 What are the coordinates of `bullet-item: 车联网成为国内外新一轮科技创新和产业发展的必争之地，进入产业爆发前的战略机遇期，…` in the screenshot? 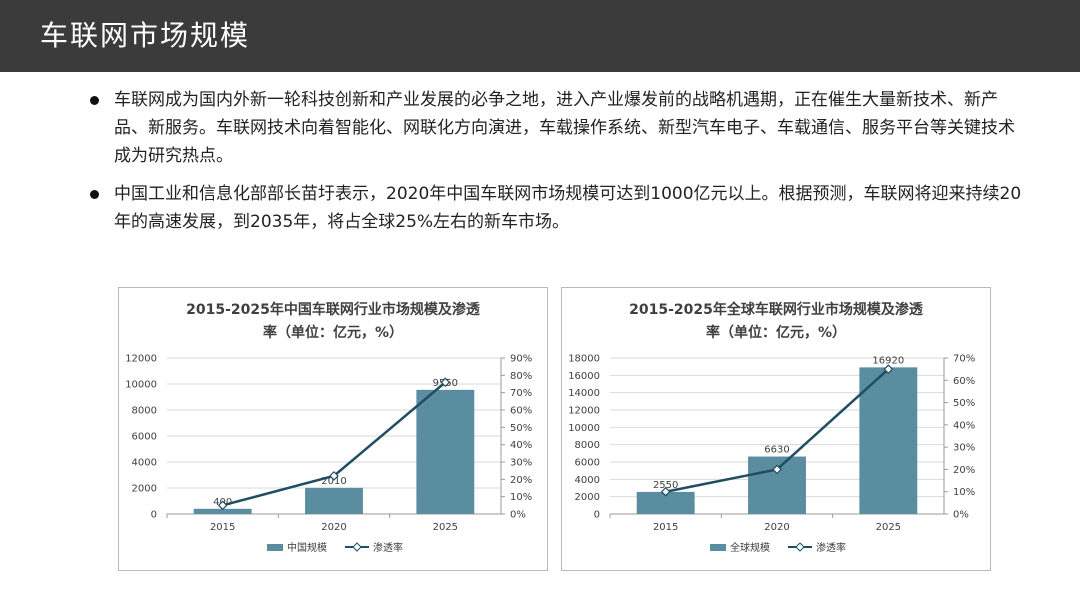 It's located at (558, 128).